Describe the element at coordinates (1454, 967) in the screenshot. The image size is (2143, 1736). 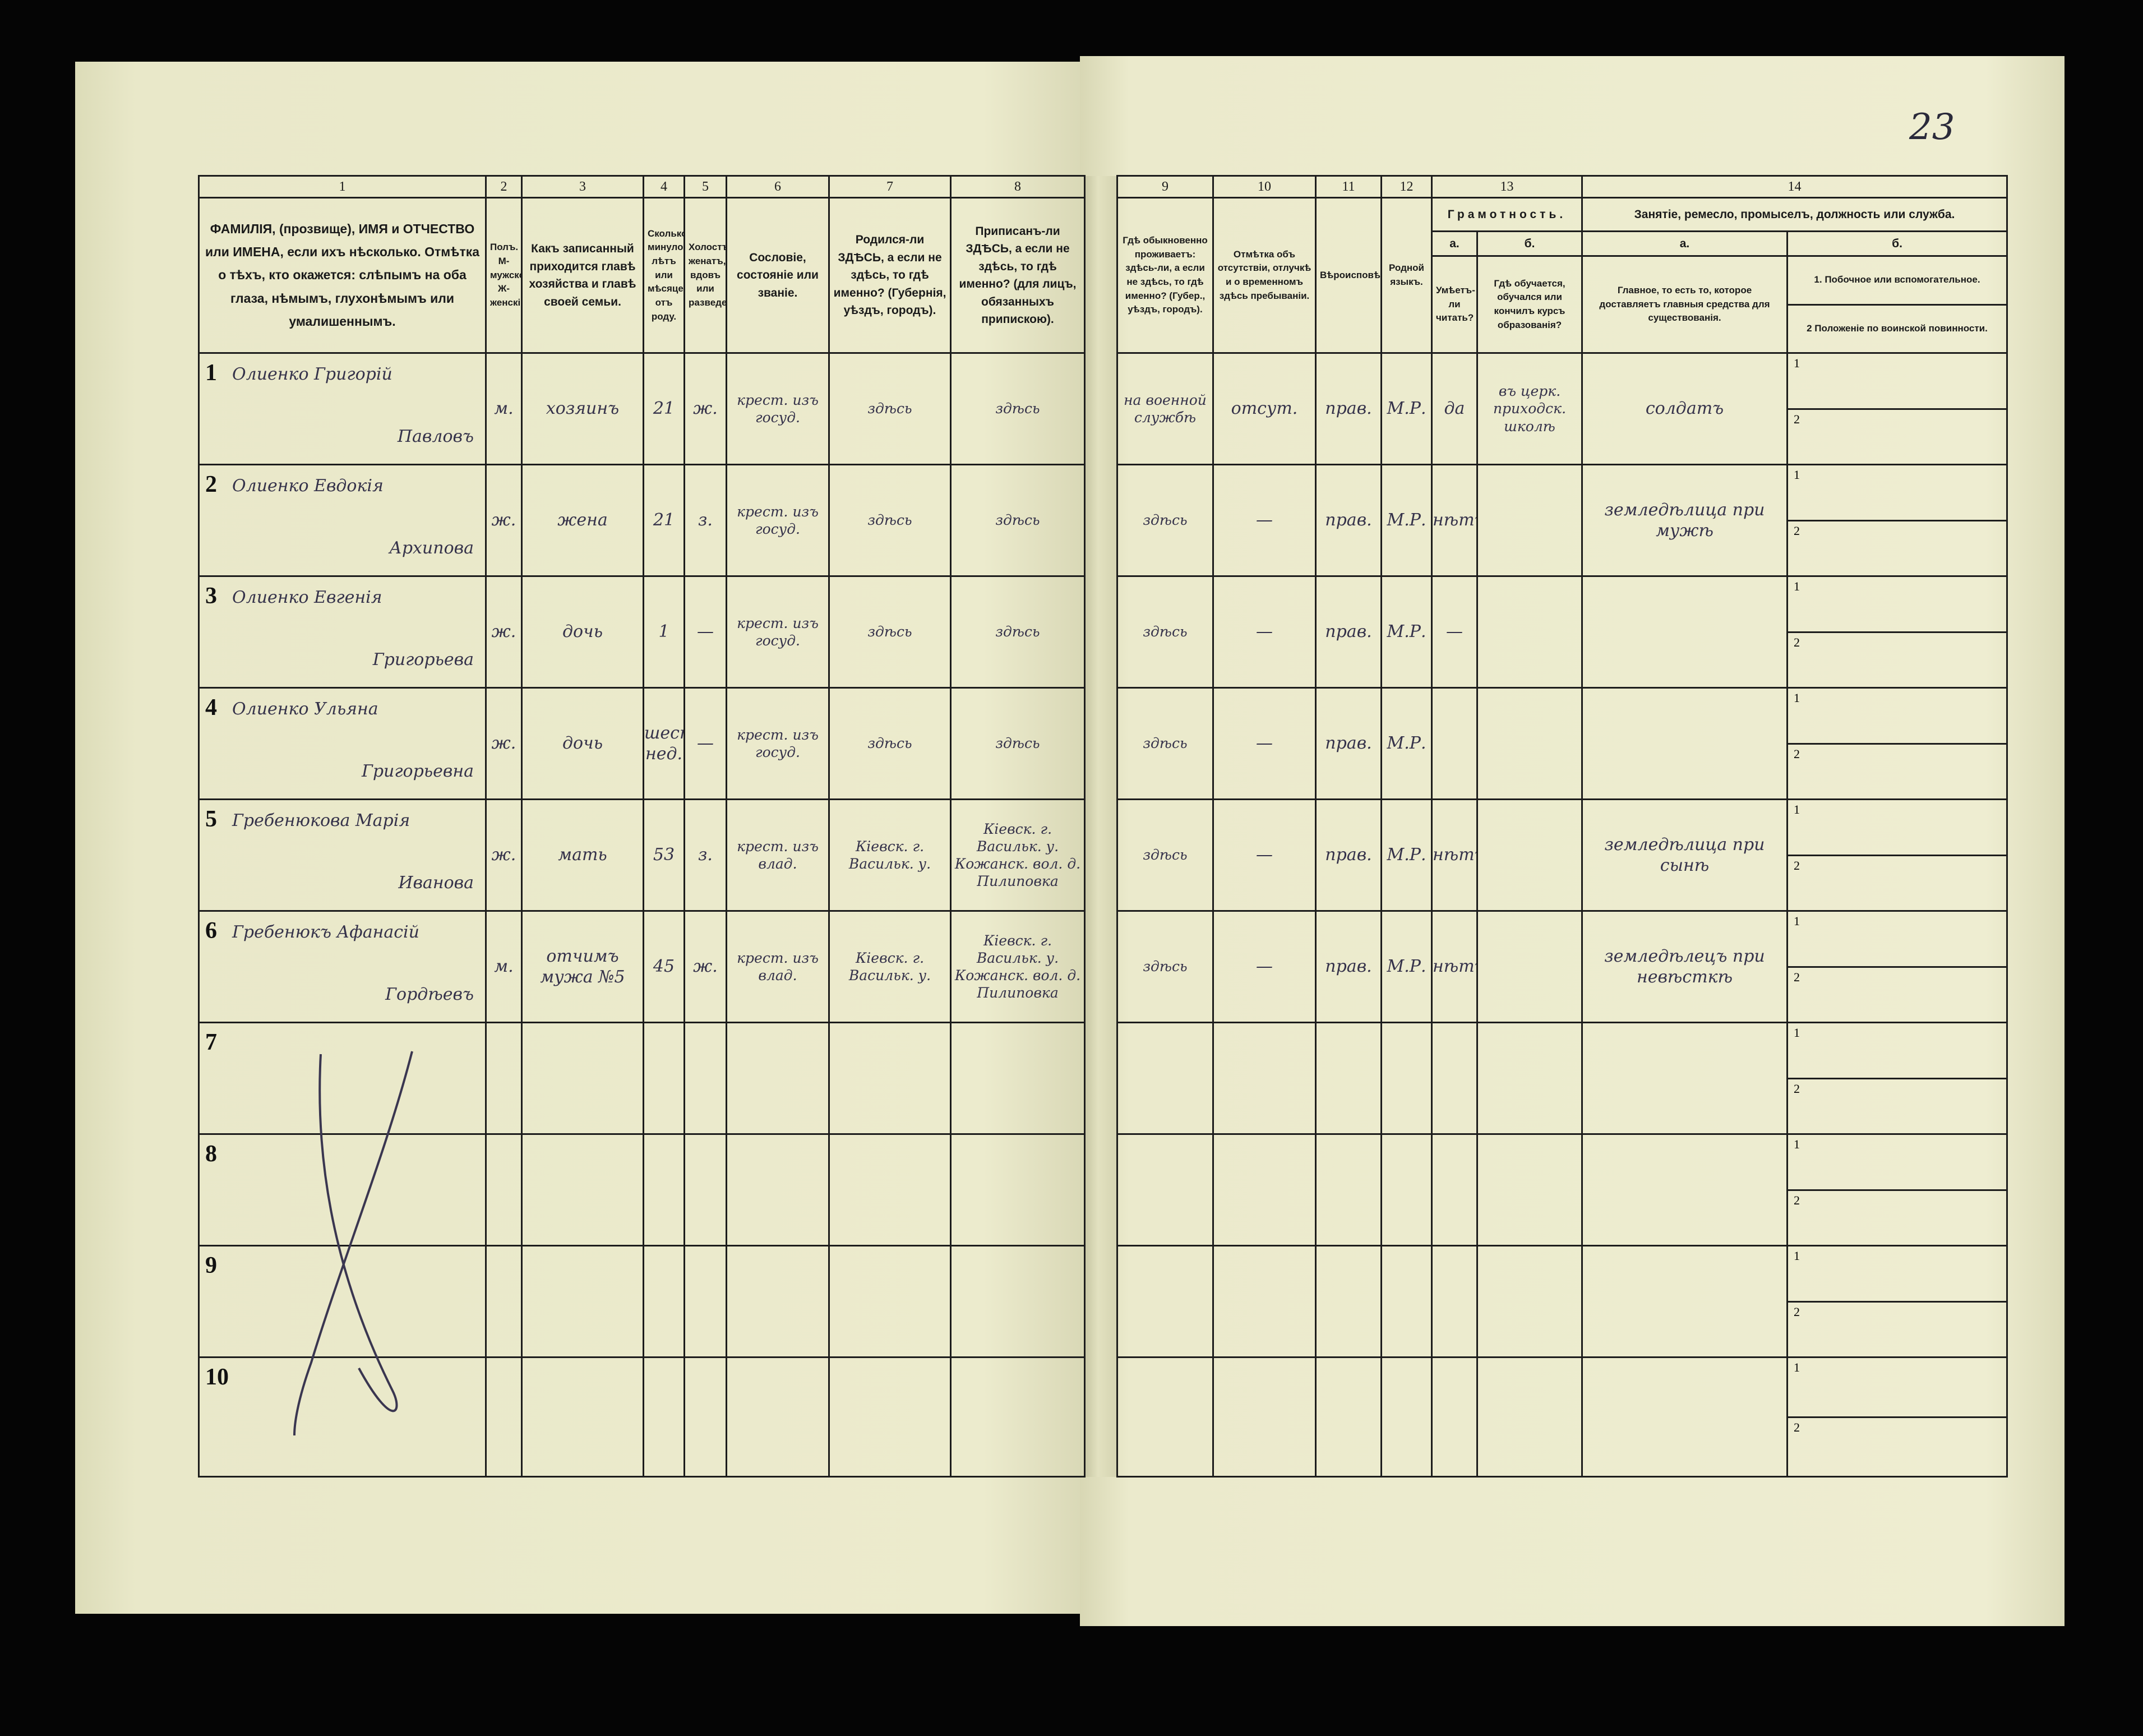
I see `literate-value: нѣтъ` at that location.